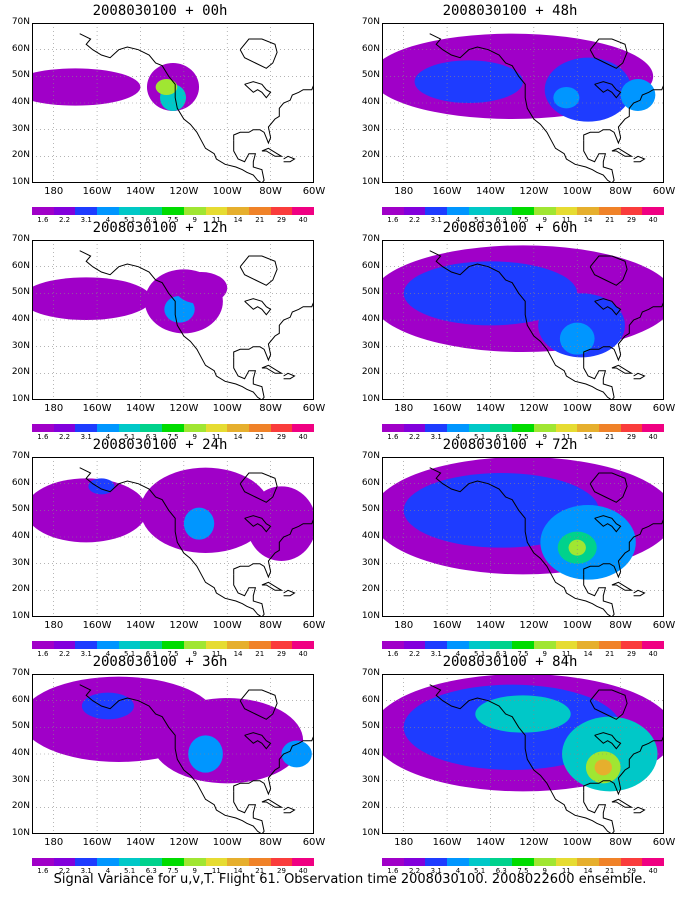  Describe the element at coordinates (20, 265) in the screenshot. I see `lat-tick-label: 60N` at that location.